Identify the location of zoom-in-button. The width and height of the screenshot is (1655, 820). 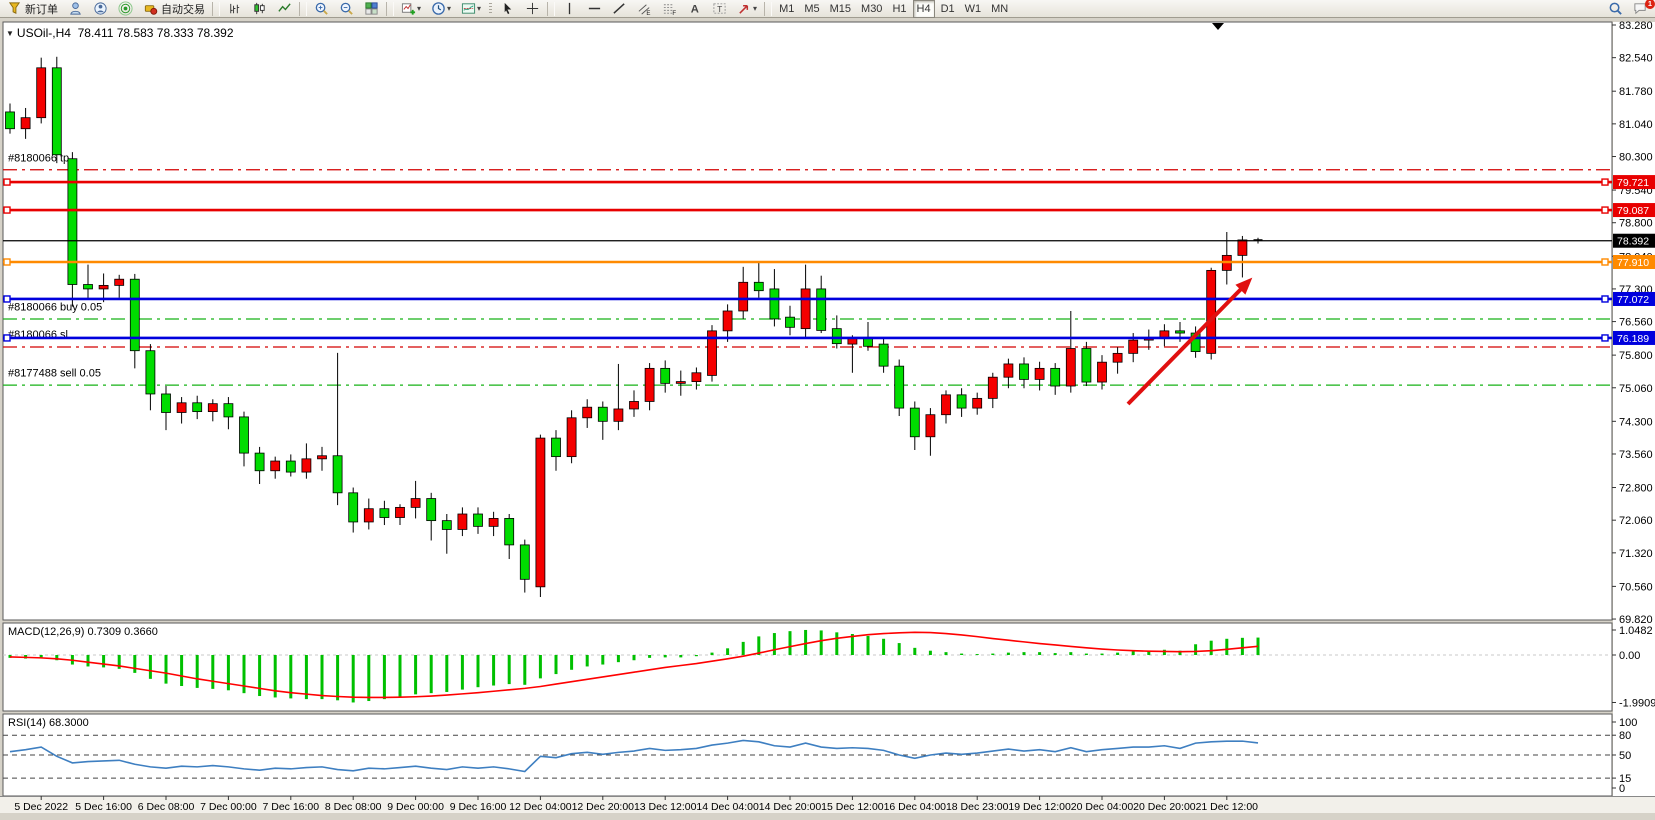
(321, 9).